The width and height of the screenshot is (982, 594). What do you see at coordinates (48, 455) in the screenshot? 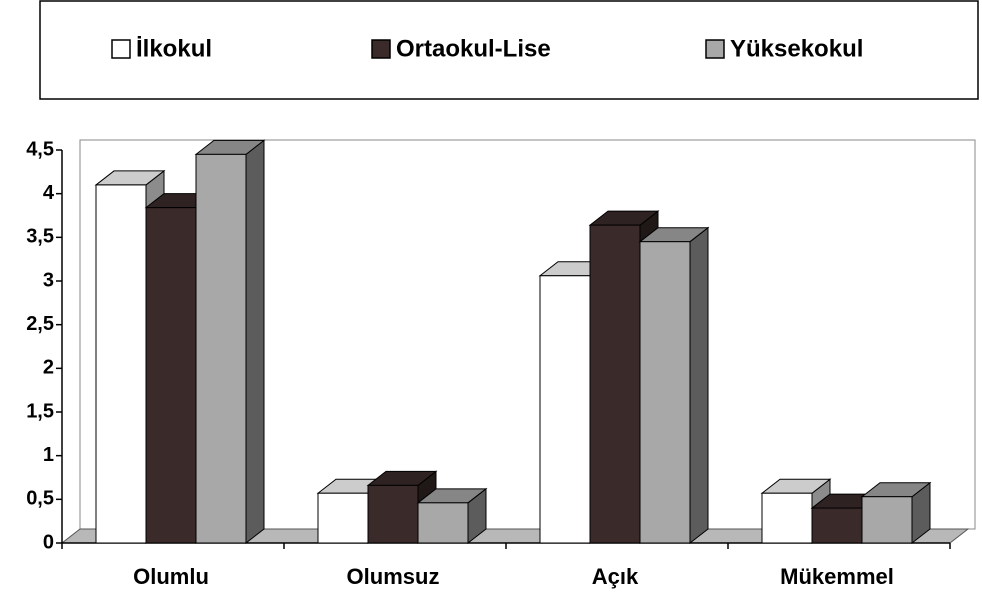
I see `y-tick-label: 1` at bounding box center [48, 455].